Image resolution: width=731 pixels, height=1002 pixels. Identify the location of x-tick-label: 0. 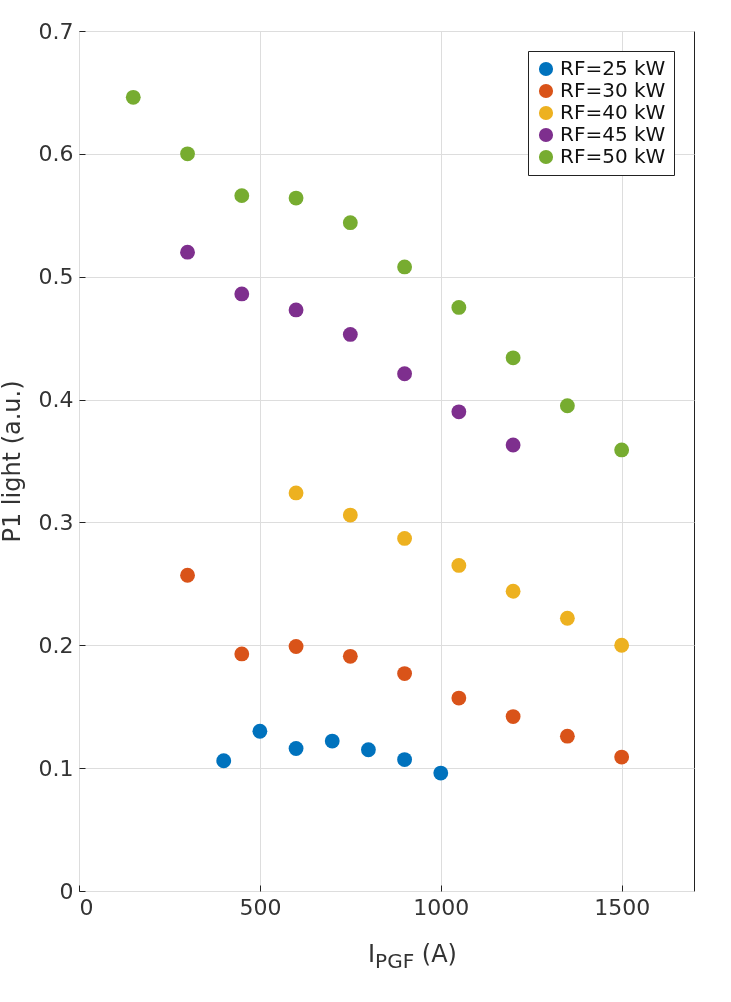
(86, 907).